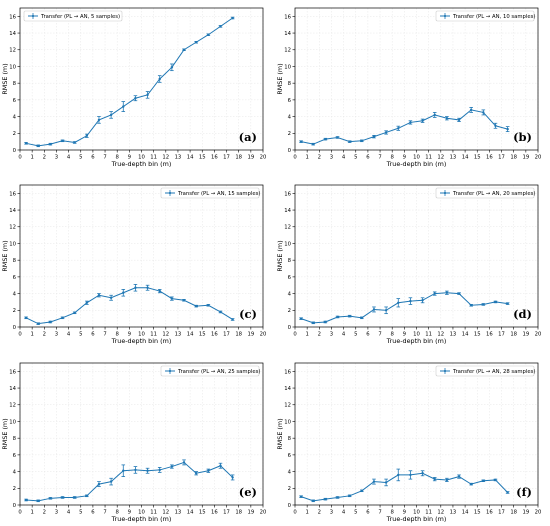  What do you see at coordinates (513, 335) in the screenshot?
I see `x-tick-label: 18` at bounding box center [513, 335].